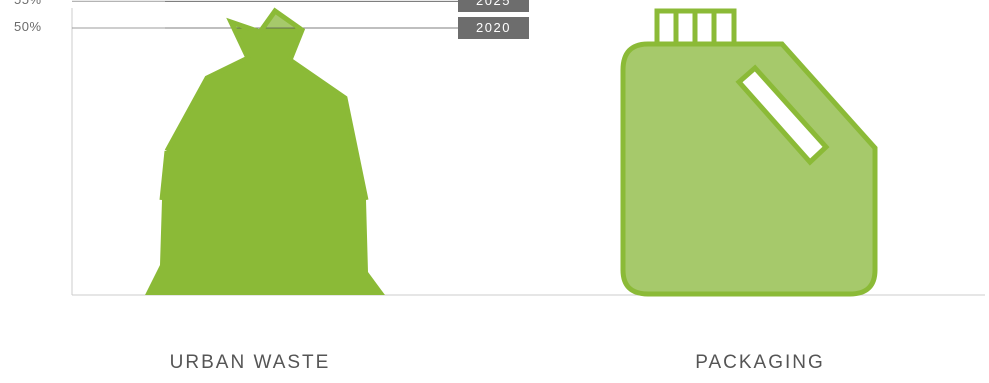 The width and height of the screenshot is (989, 383). I want to click on trash-bag-icon, so click(266, 104).